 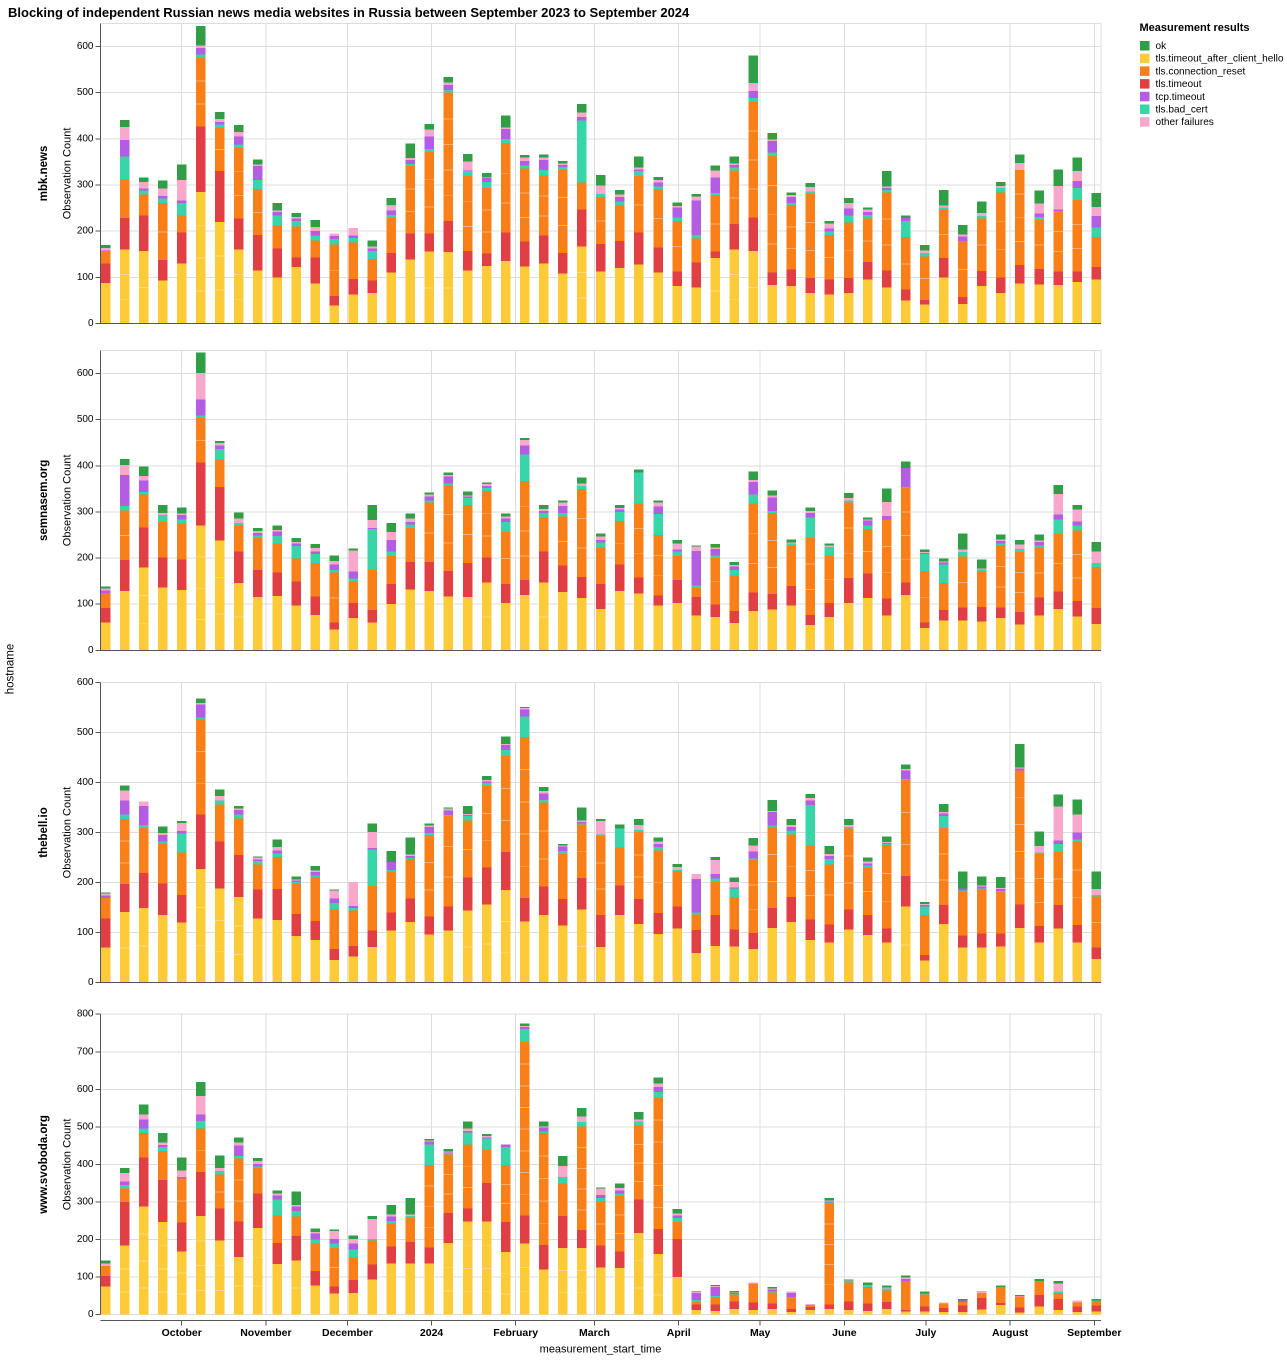 I want to click on svg-text: 2024, so click(x=432, y=1333).